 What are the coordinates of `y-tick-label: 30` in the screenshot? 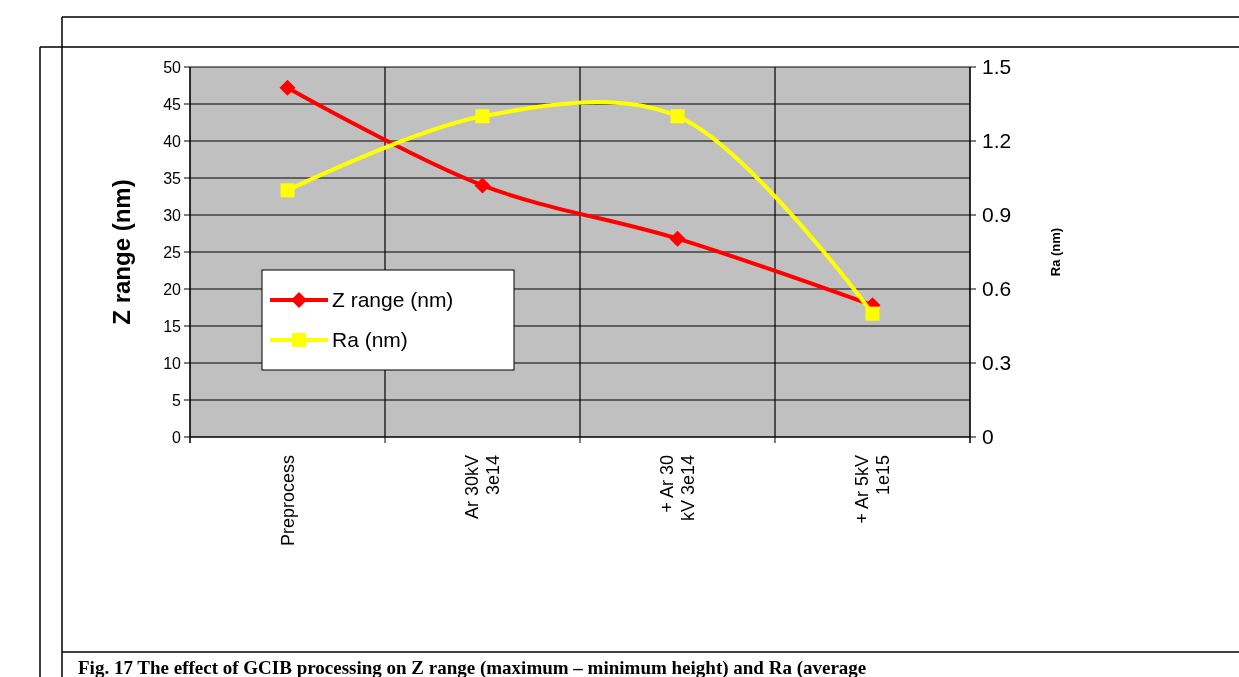 It's located at (172, 215).